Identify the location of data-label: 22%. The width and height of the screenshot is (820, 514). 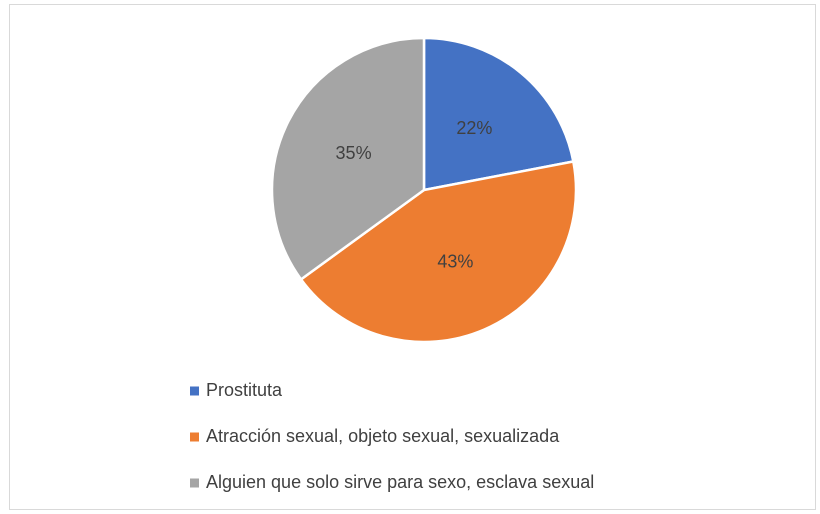
(474, 128).